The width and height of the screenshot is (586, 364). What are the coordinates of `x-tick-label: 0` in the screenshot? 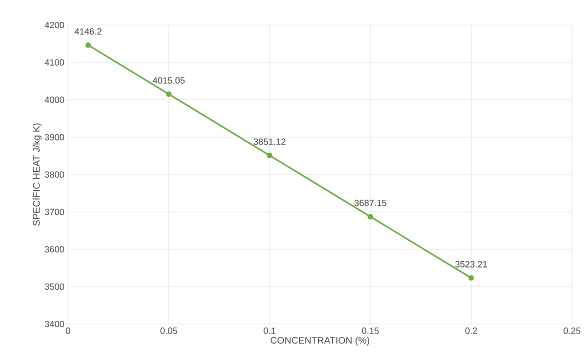 It's located at (68, 331).